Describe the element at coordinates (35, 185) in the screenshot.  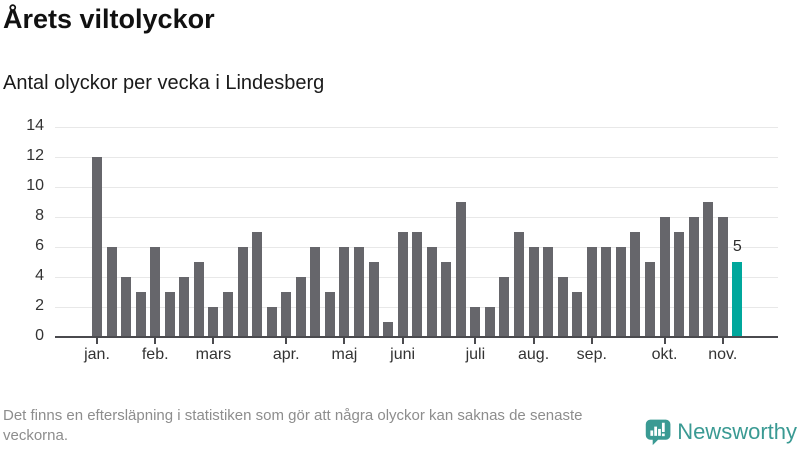
I see `y-axis-label: 10` at that location.